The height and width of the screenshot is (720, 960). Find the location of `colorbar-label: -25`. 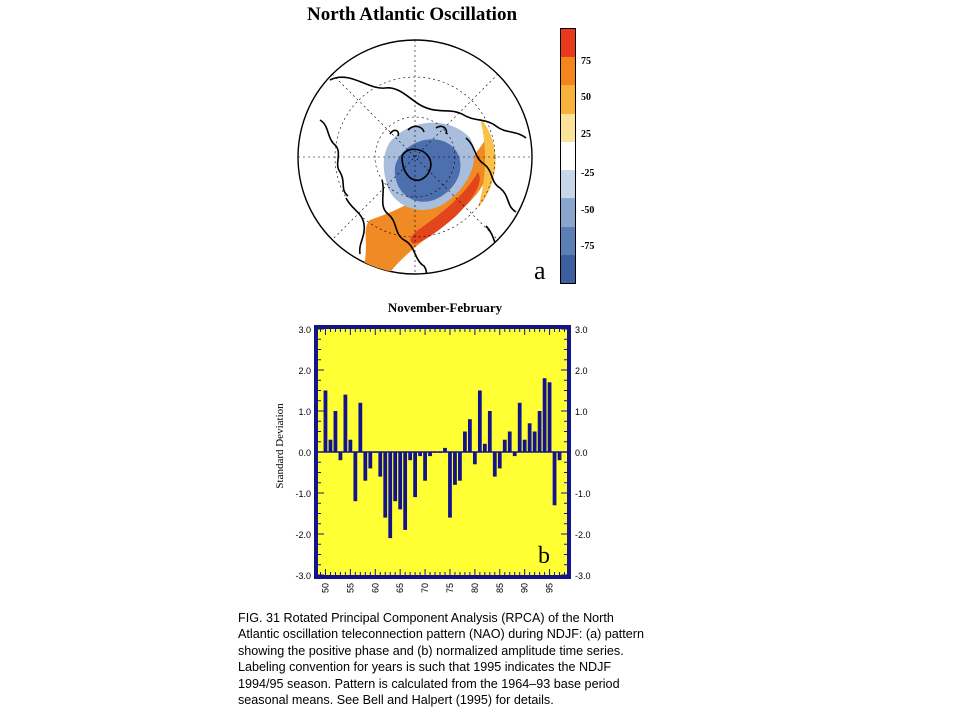

colorbar-label: -25 is located at coordinates (588, 173).